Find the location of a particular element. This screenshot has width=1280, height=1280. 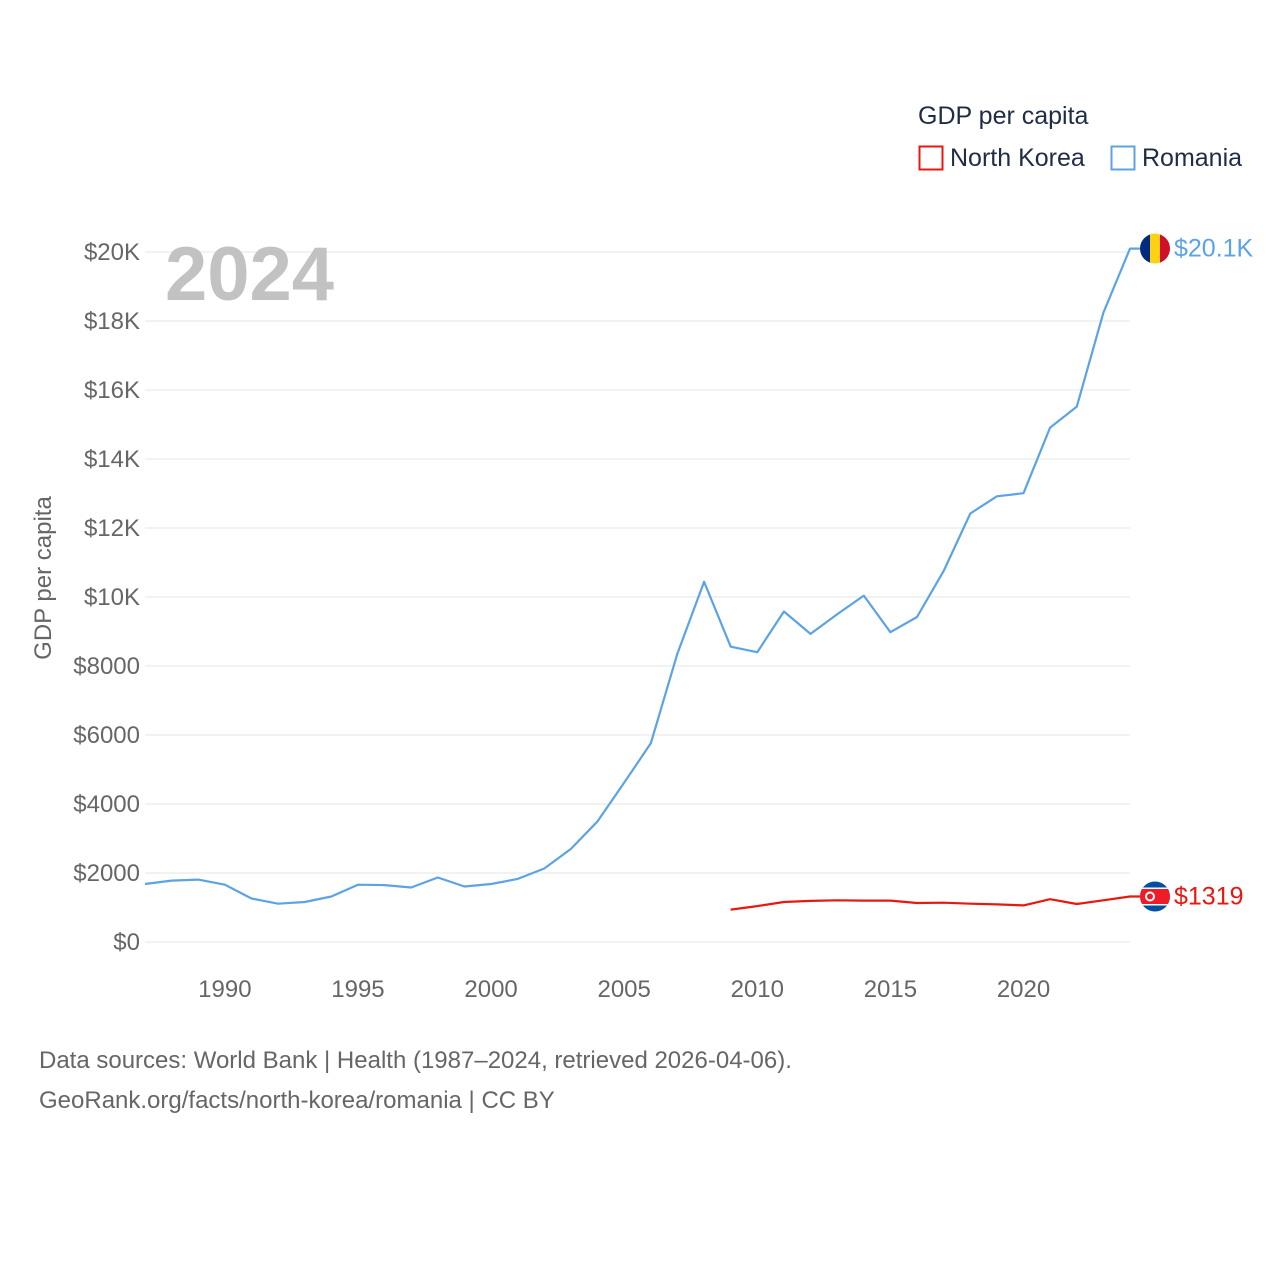

y-tick-label: $2000 is located at coordinates (106, 873).